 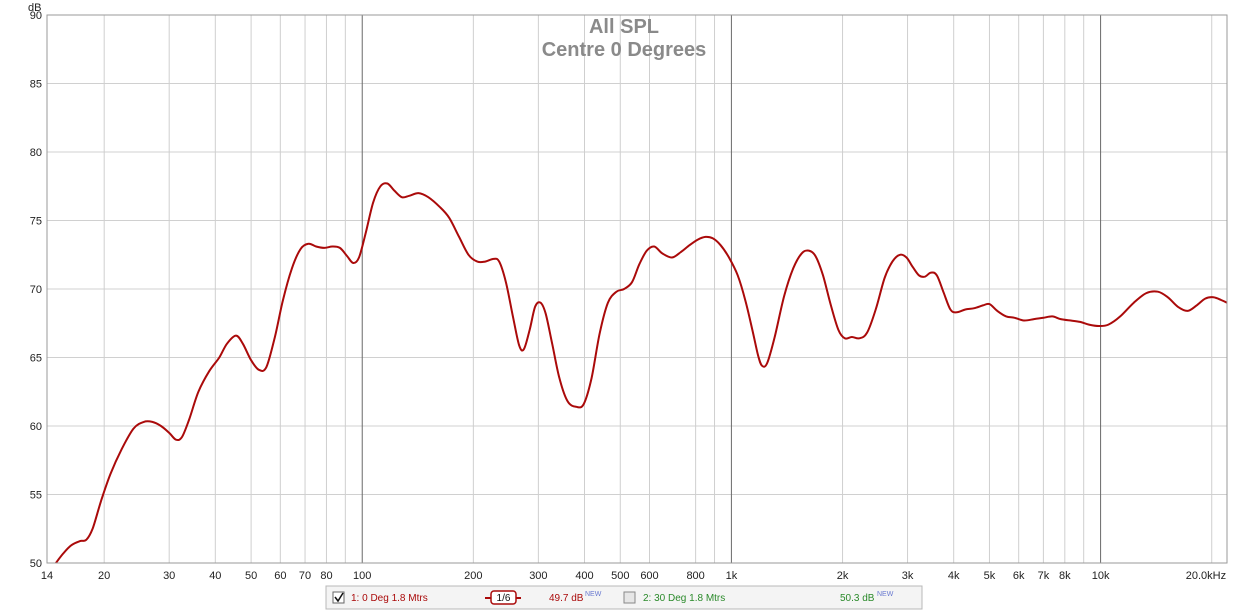 What do you see at coordinates (857, 598) in the screenshot?
I see `legend-level-2: 50.3 dB` at bounding box center [857, 598].